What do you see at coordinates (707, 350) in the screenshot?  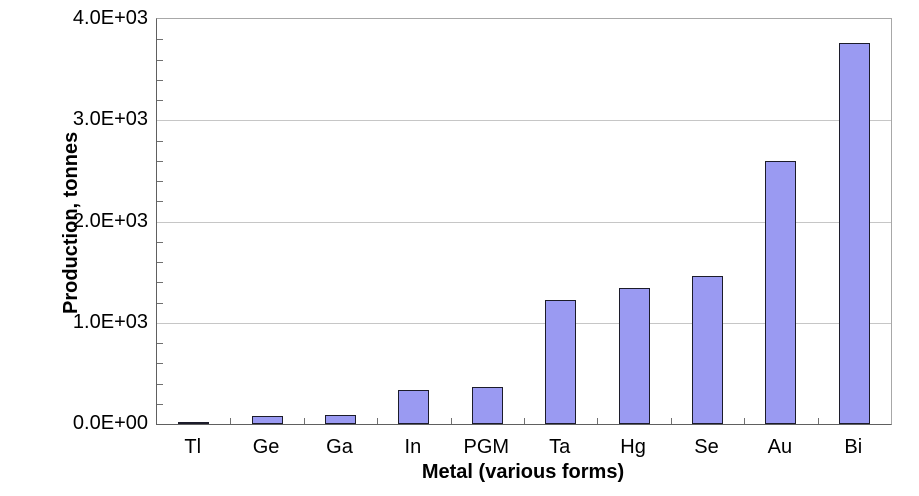 I see `bar-Se` at bounding box center [707, 350].